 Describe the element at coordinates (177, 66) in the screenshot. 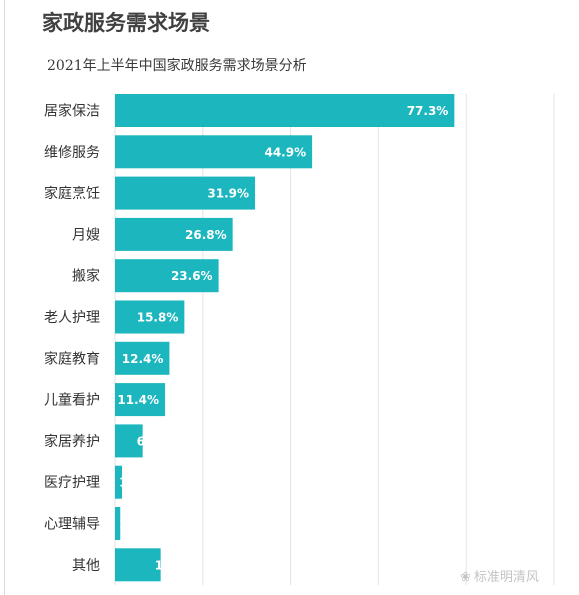

I see `chart-subtitle: 2021年上半年中国家政服务需求场景分析` at that location.